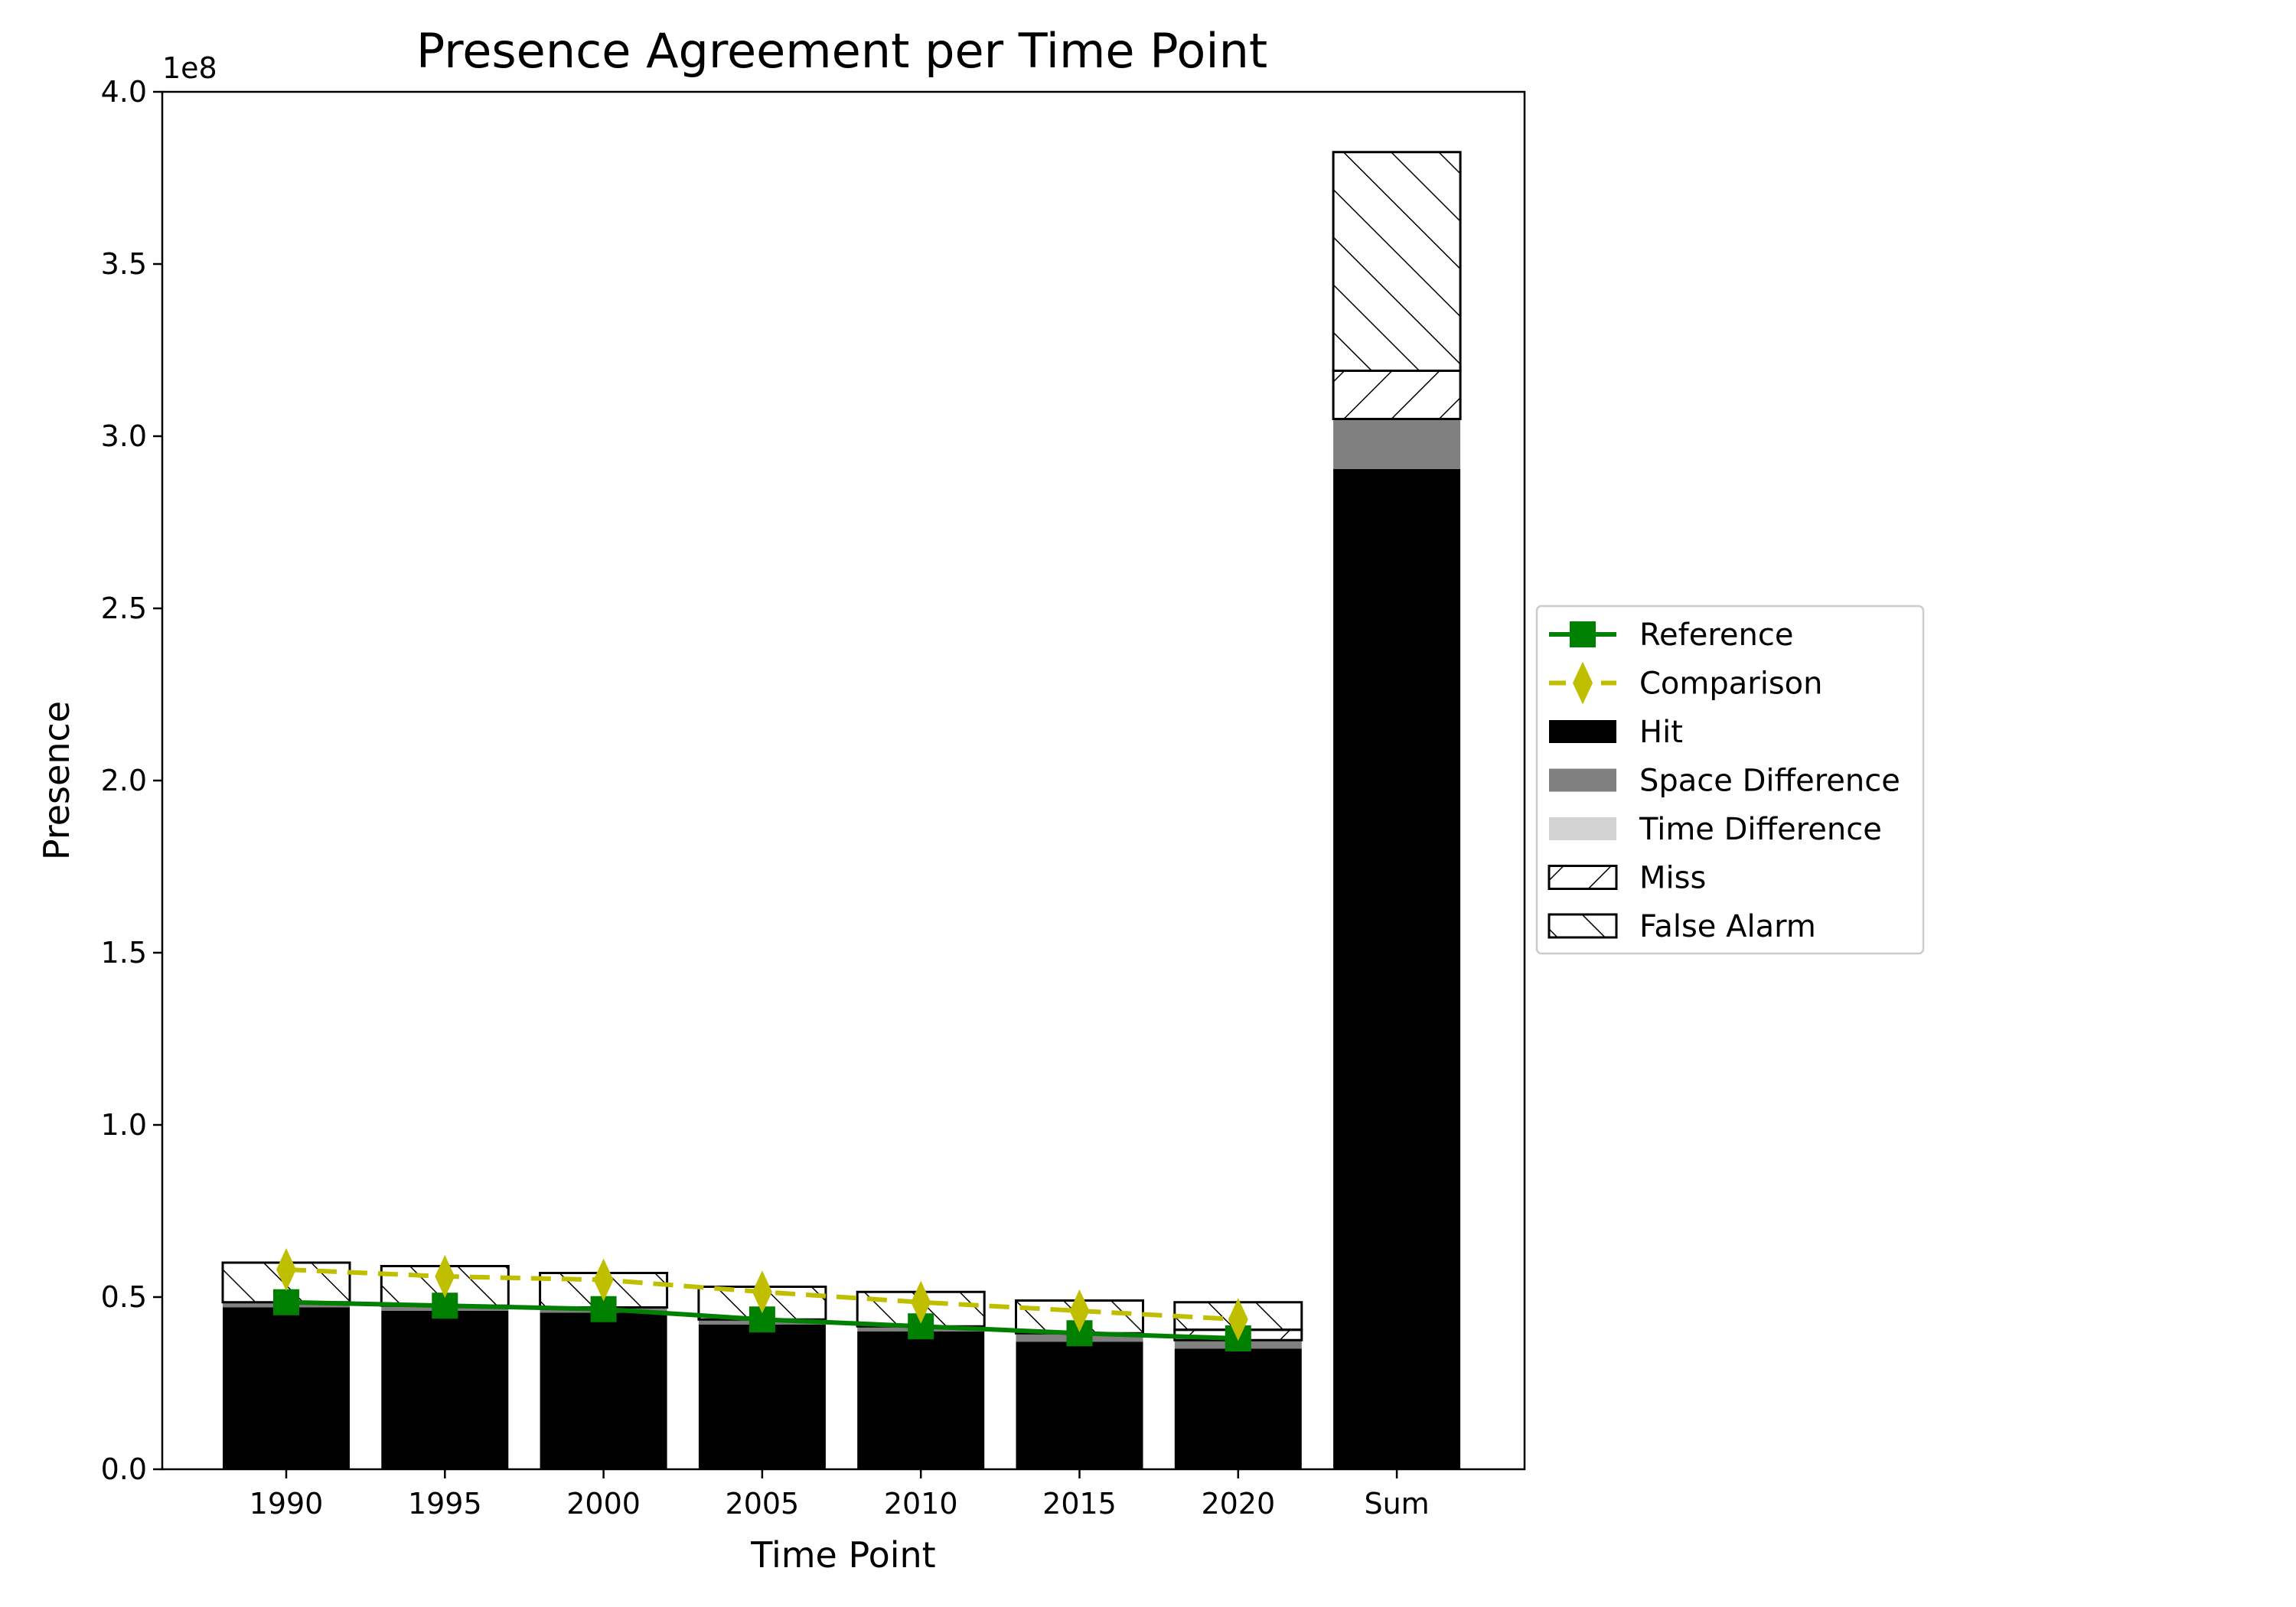  What do you see at coordinates (921, 1504) in the screenshot?
I see `x-tick-label: 2010` at bounding box center [921, 1504].